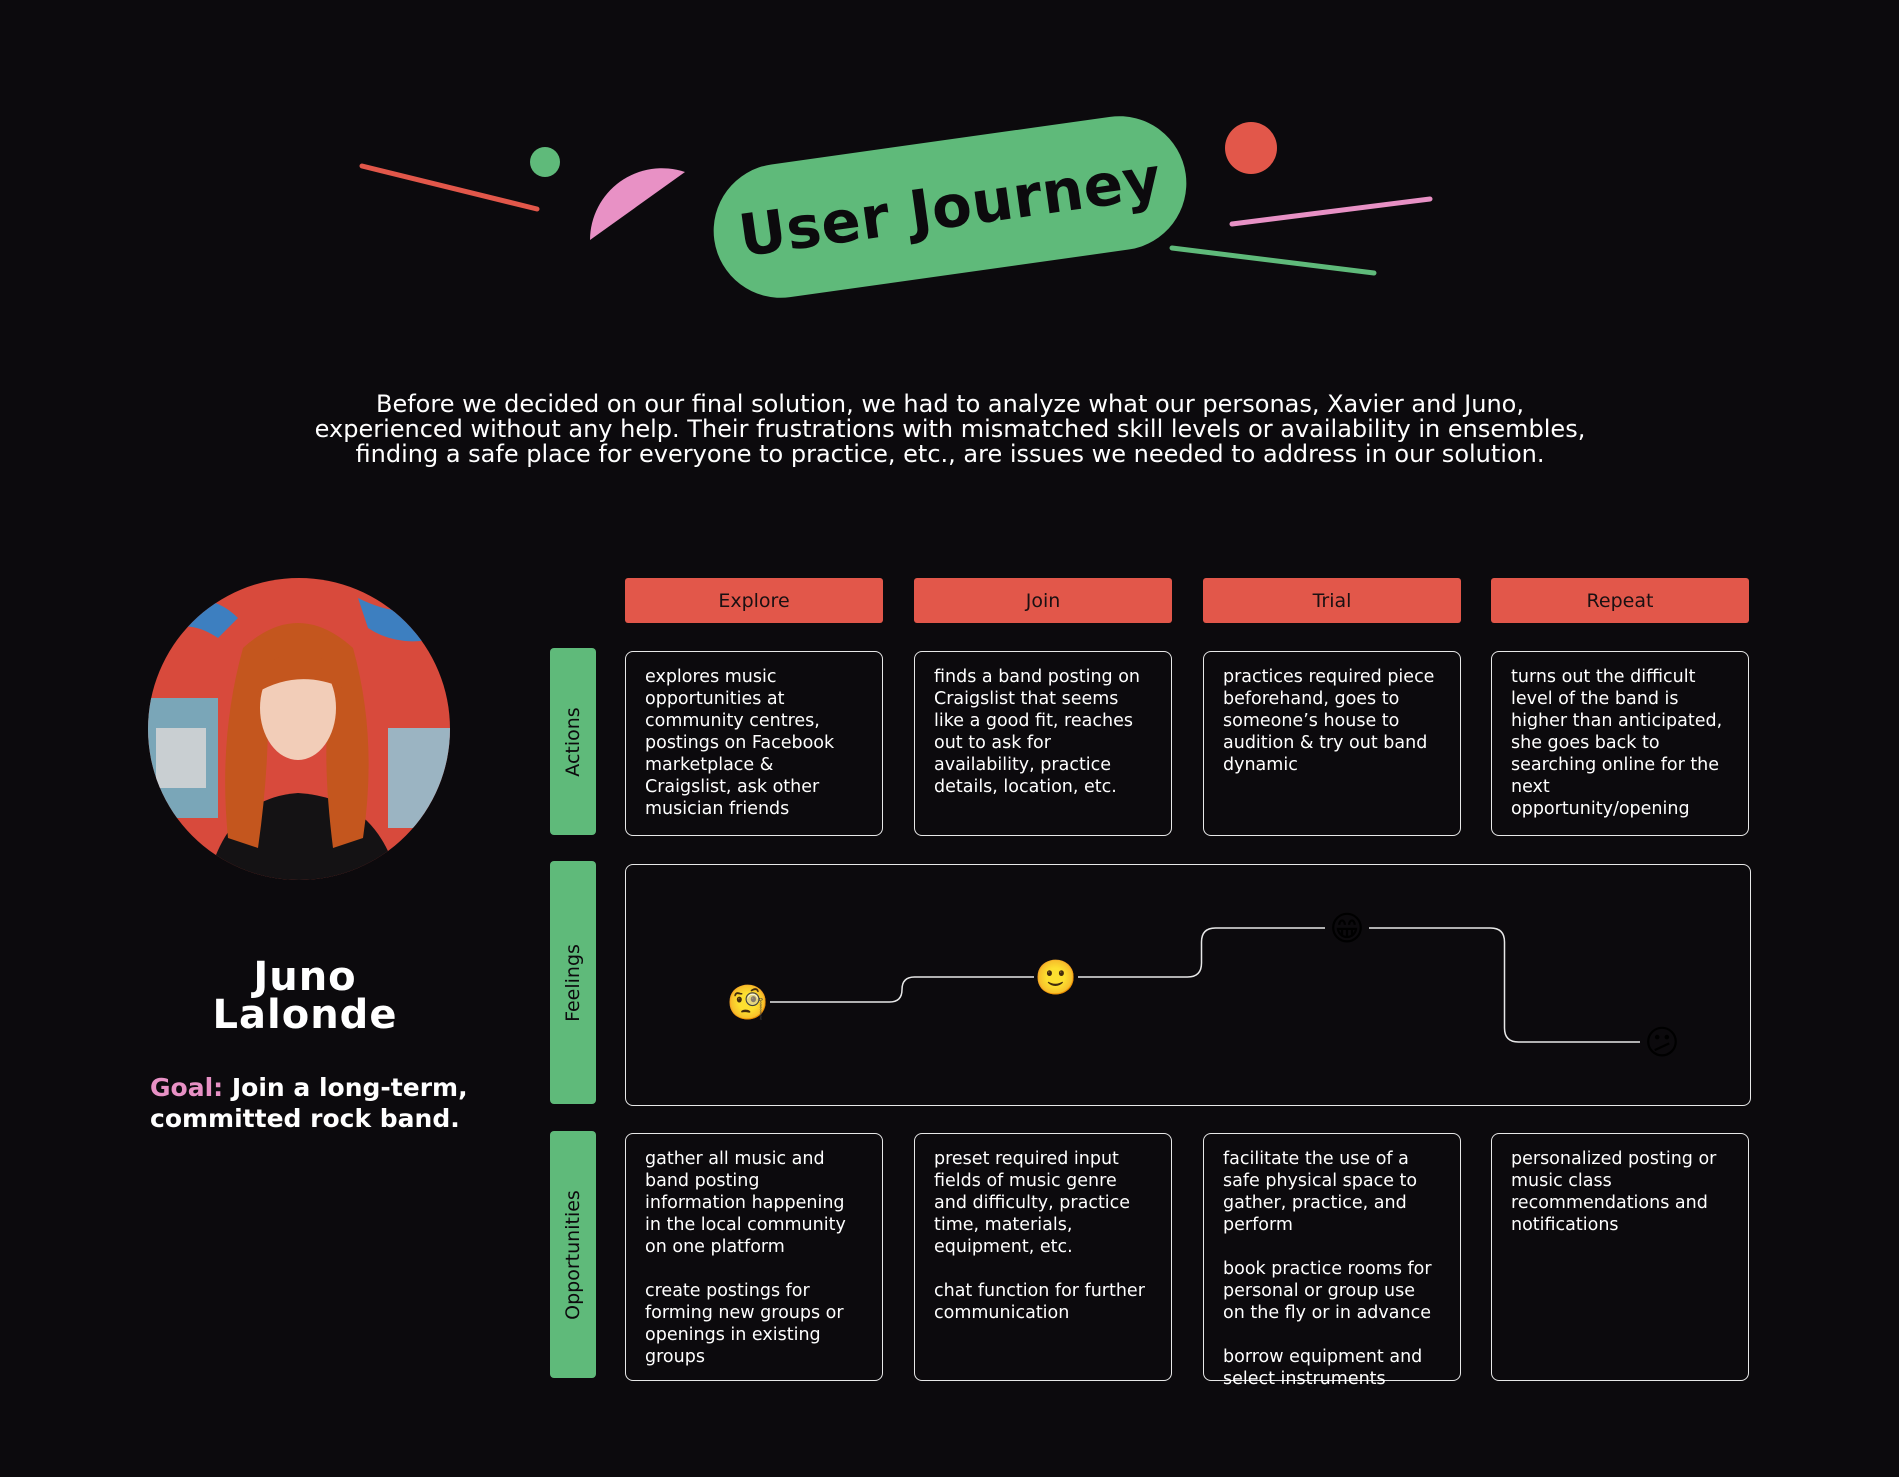 This screenshot has height=1477, width=1899. I want to click on row-label-actions-text: Actions, so click(573, 741).